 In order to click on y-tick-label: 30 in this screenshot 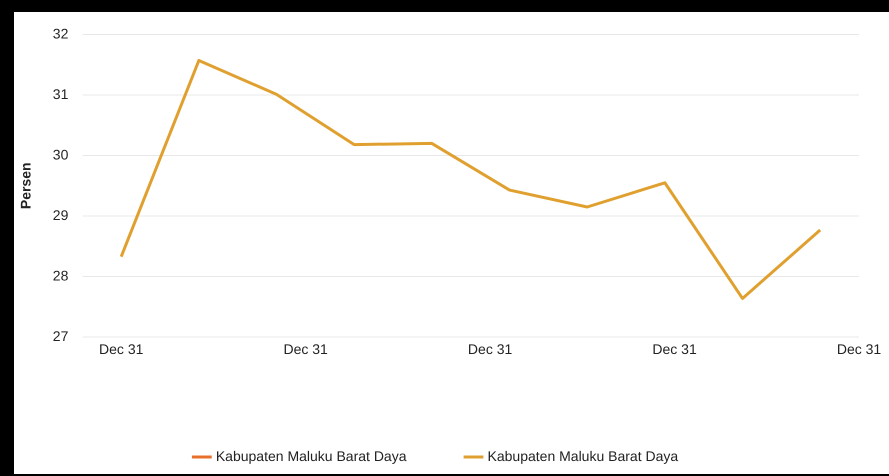, I will do `click(60, 154)`.